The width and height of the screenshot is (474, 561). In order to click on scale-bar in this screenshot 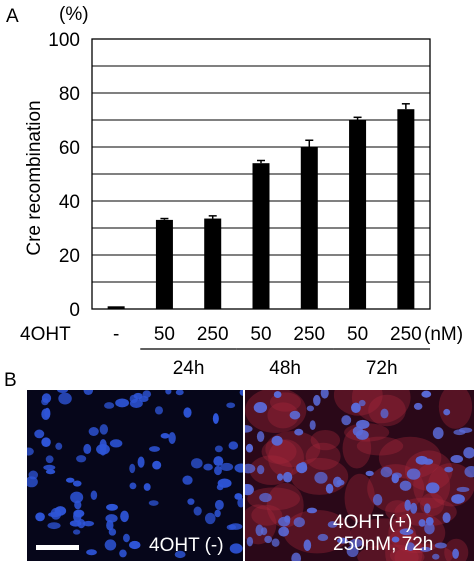, I will do `click(57, 547)`.